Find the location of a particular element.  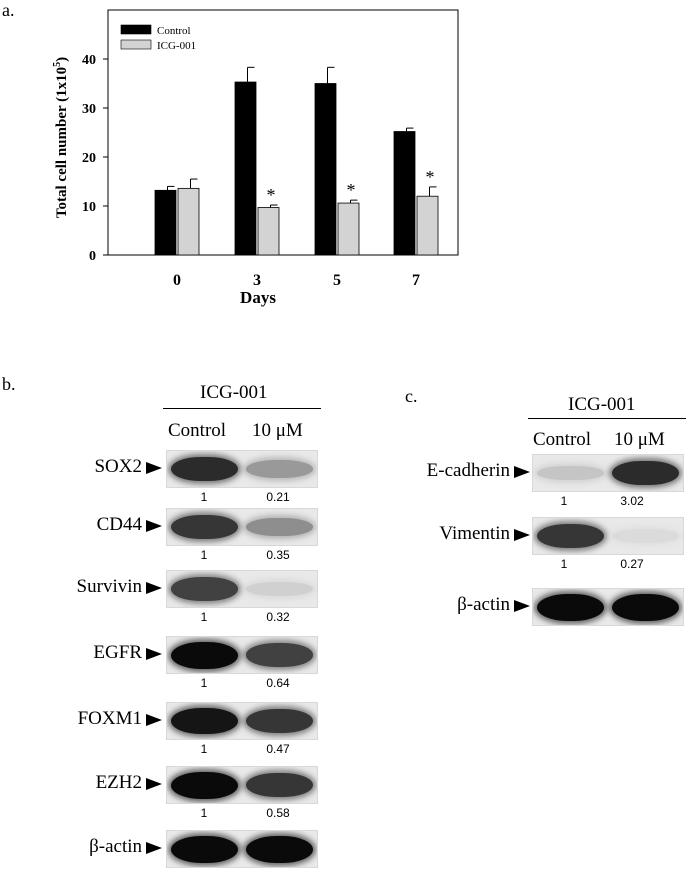

panel-b-col-treated: 10 μM is located at coordinates (277, 430).